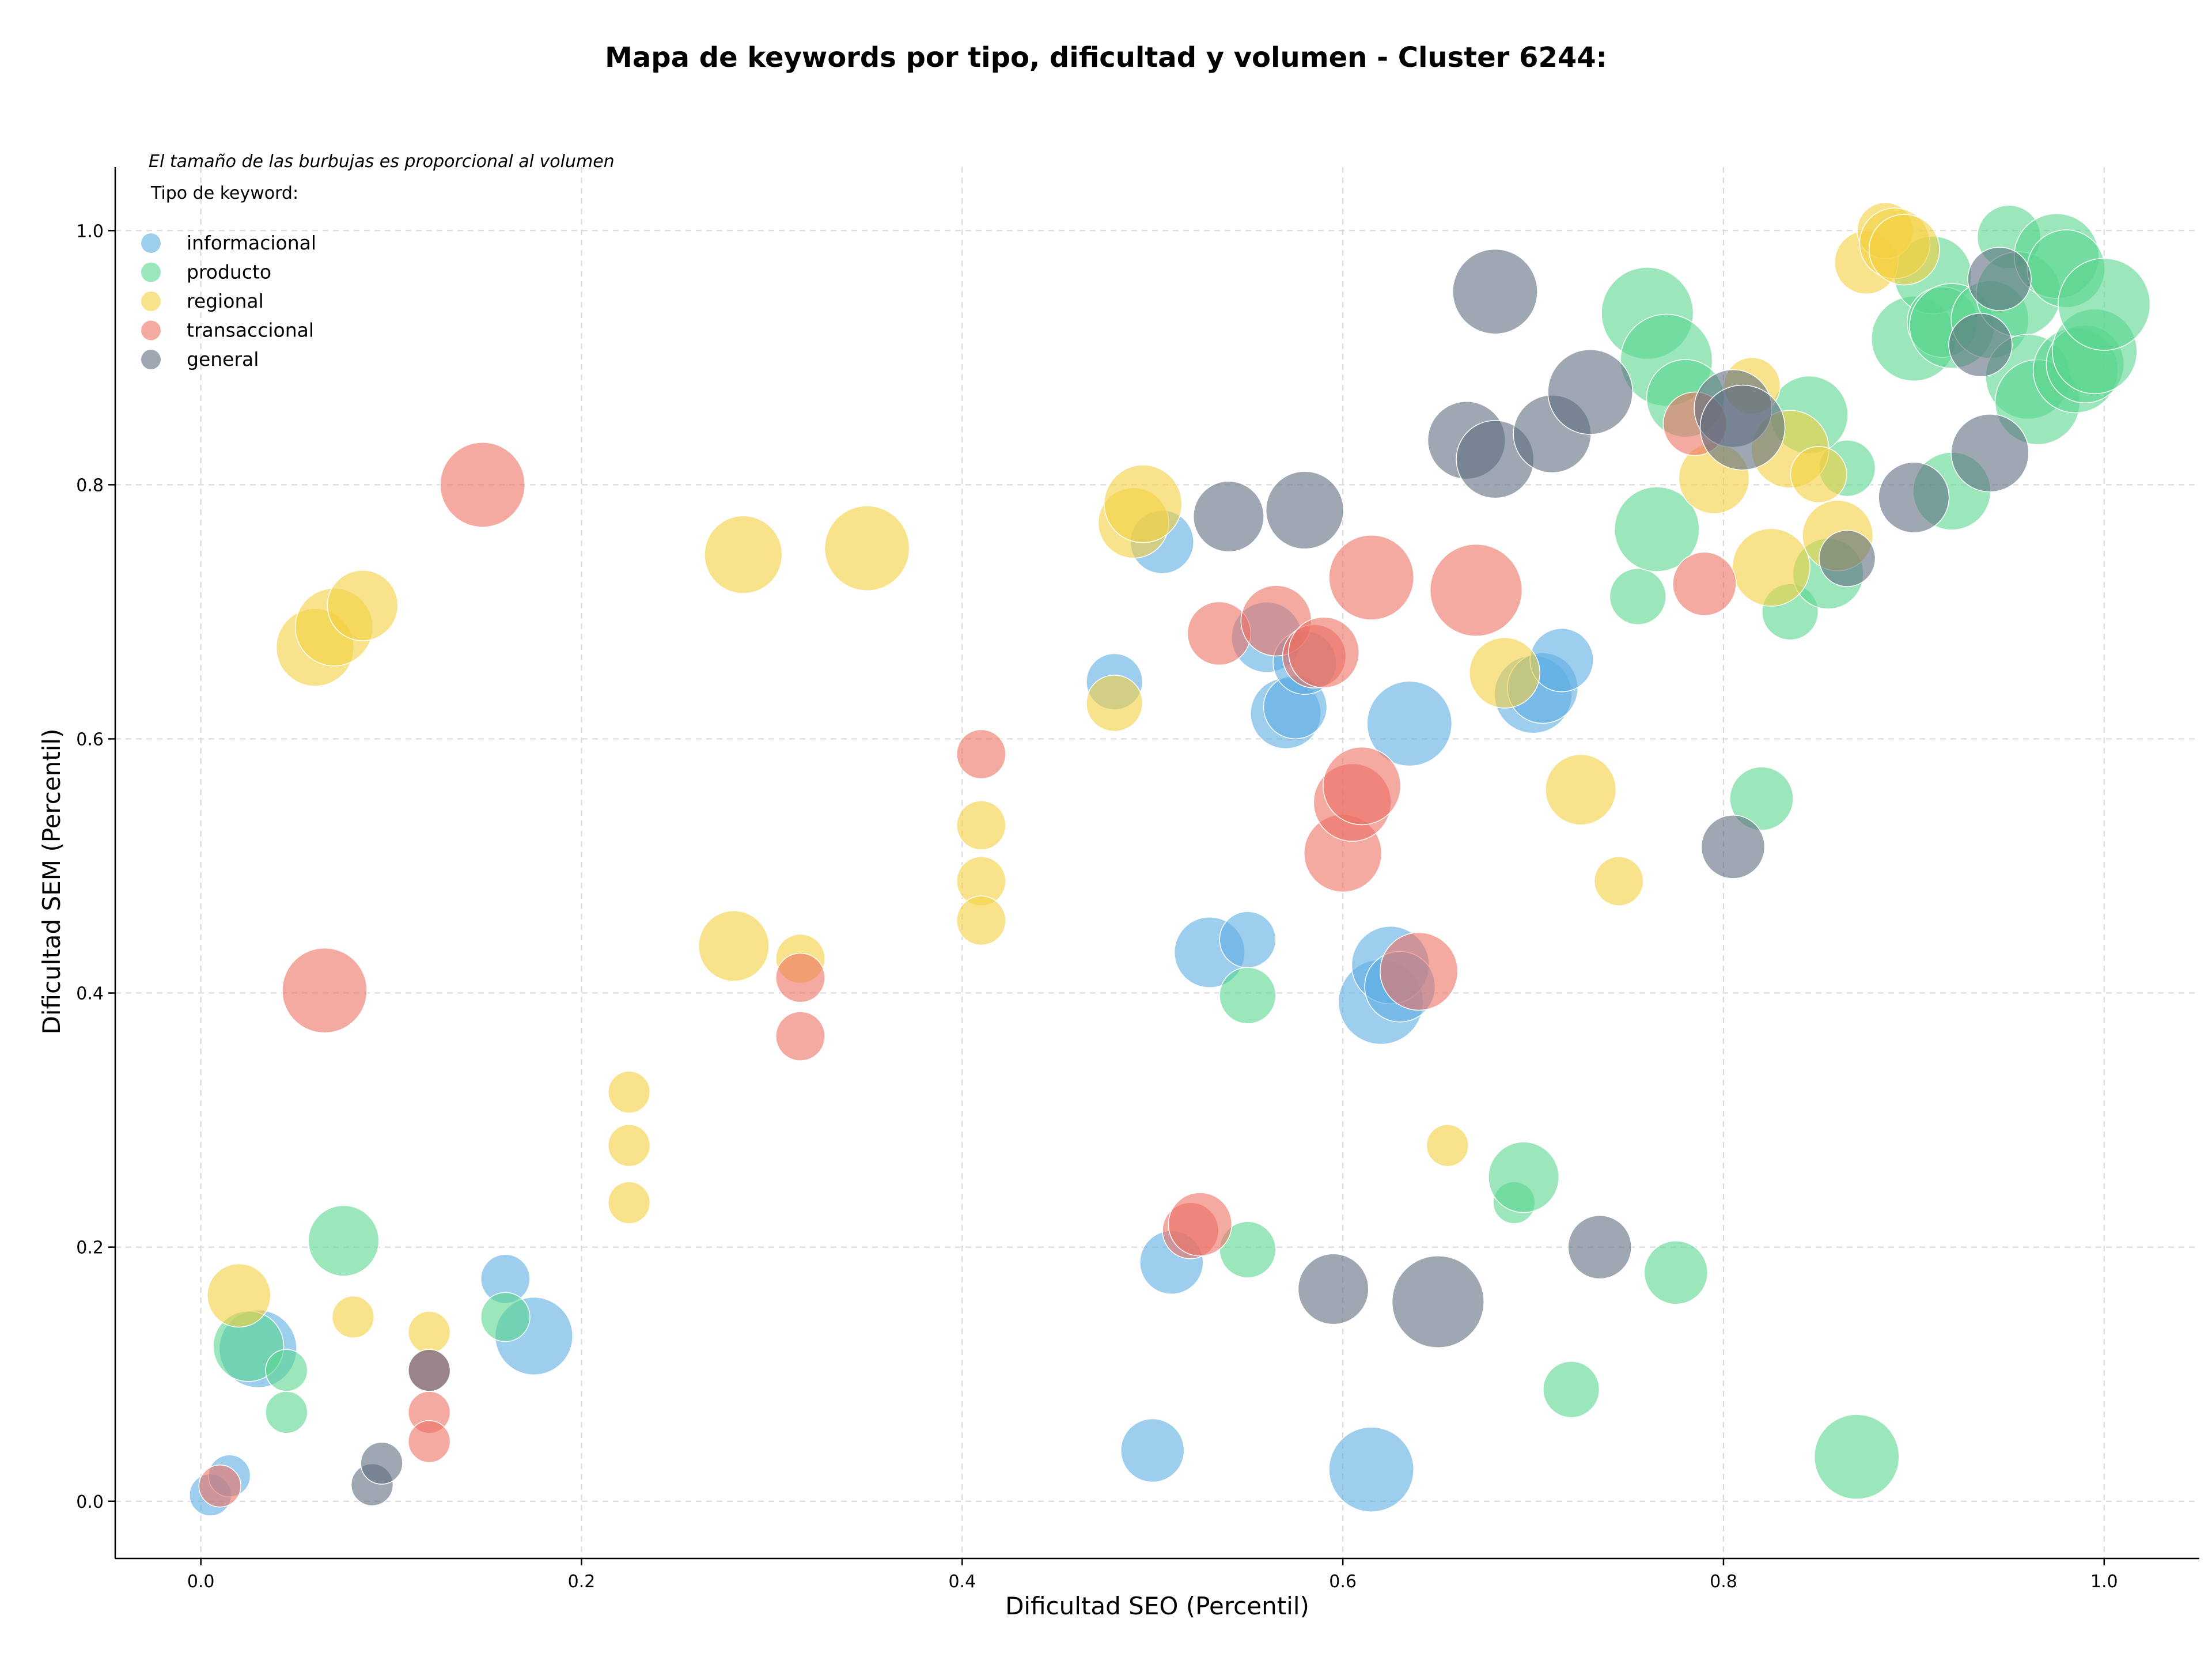 This screenshot has width=2212, height=1661. What do you see at coordinates (225, 301) in the screenshot?
I see `legend-label: regional` at bounding box center [225, 301].